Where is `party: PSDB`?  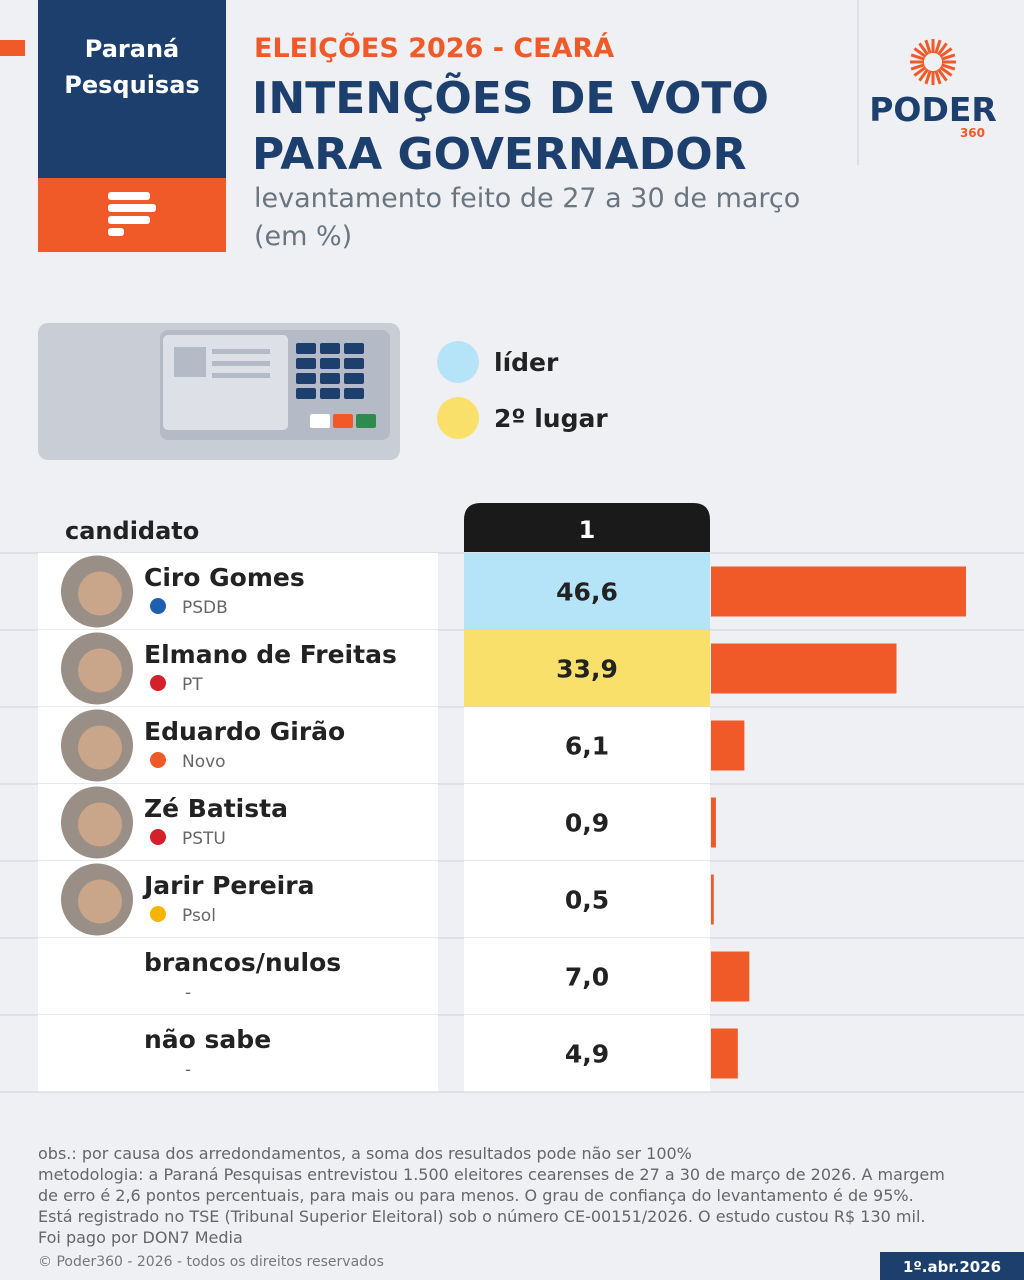 party: PSDB is located at coordinates (205, 608).